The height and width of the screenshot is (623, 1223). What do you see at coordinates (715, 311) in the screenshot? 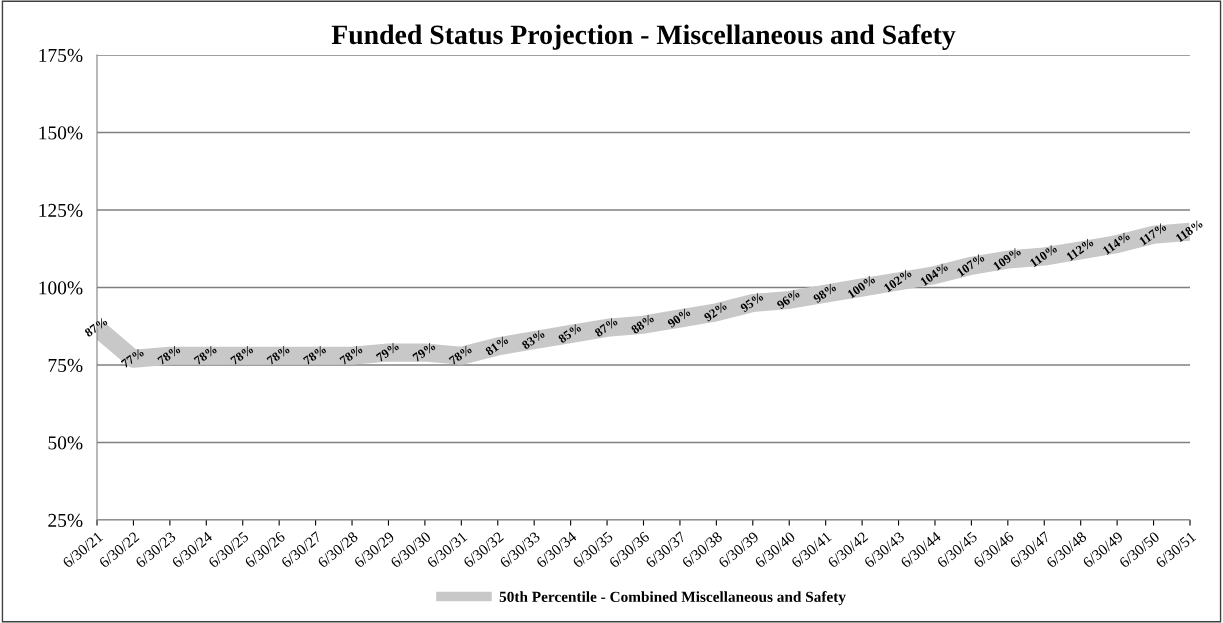
I see `data-label: 92%` at bounding box center [715, 311].